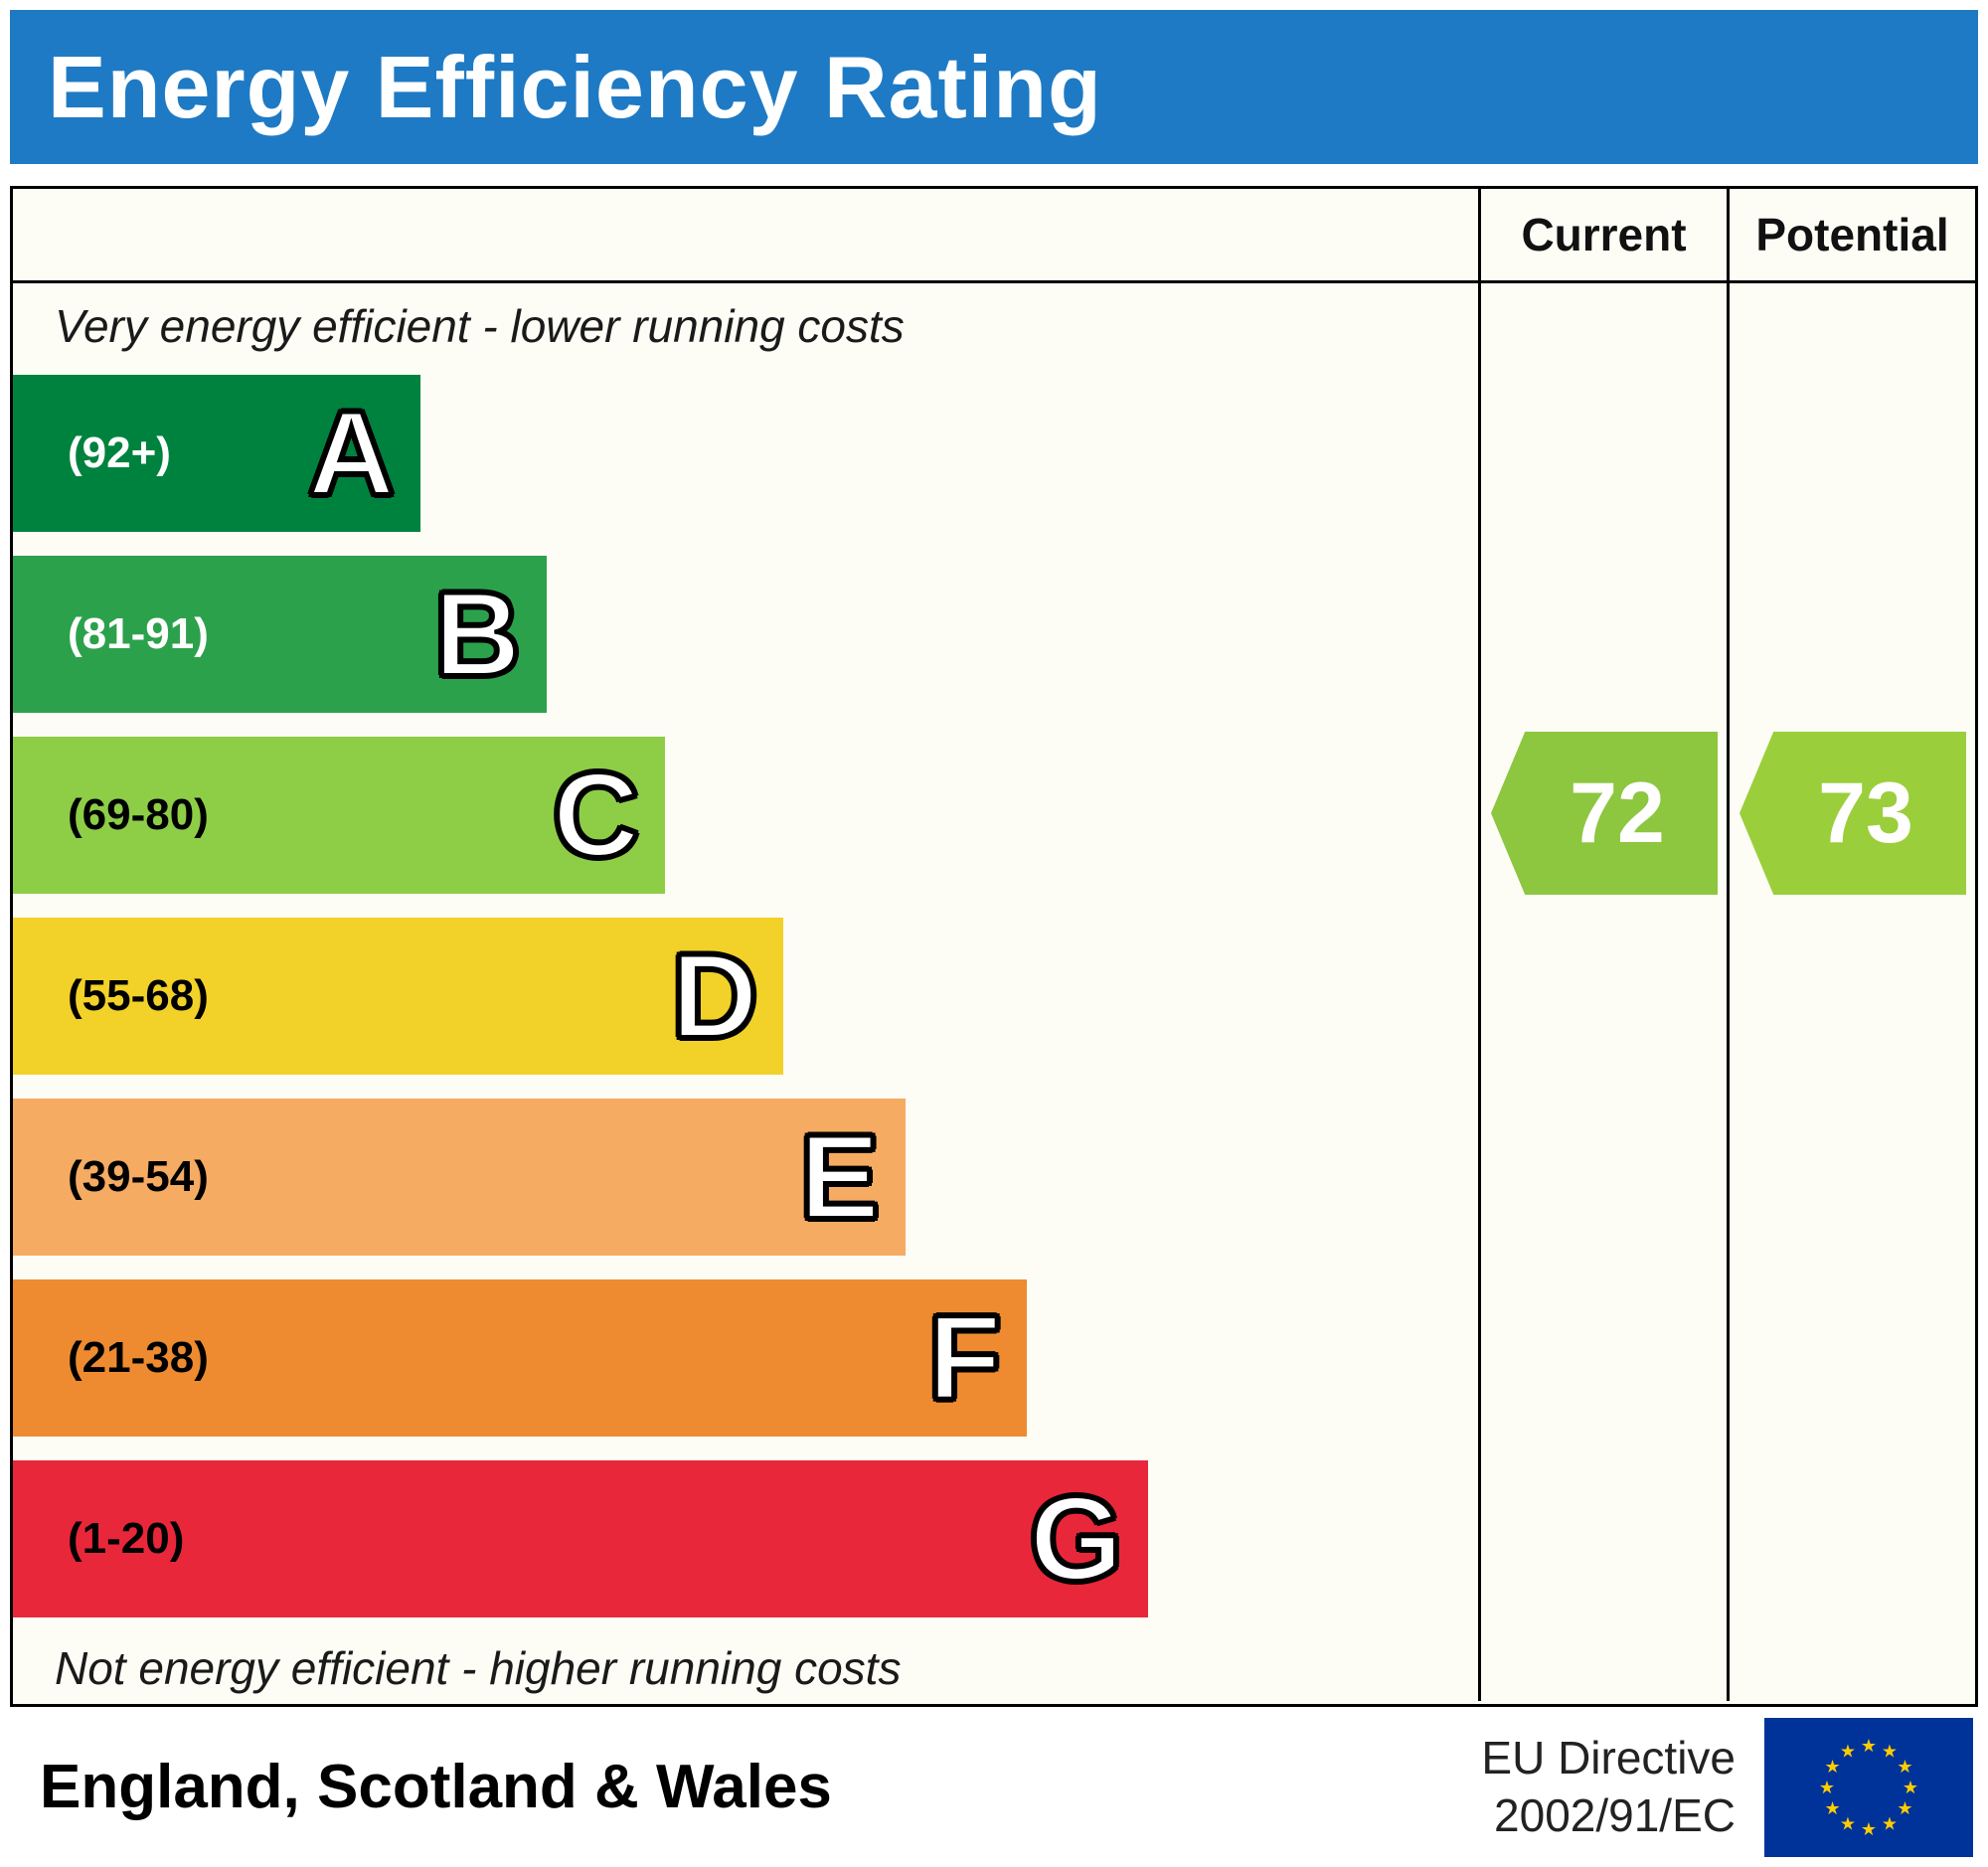 The width and height of the screenshot is (1988, 1867). I want to click on current-rating-arrow: 72, so click(1604, 813).